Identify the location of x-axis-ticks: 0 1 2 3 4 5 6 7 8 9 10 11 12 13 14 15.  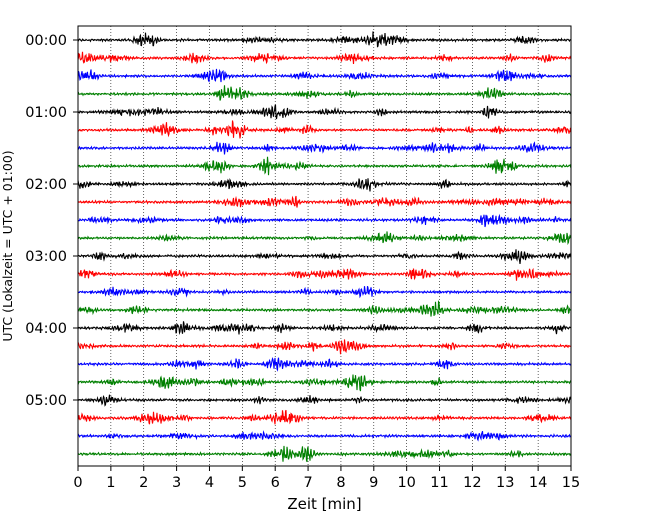
(326, 478).